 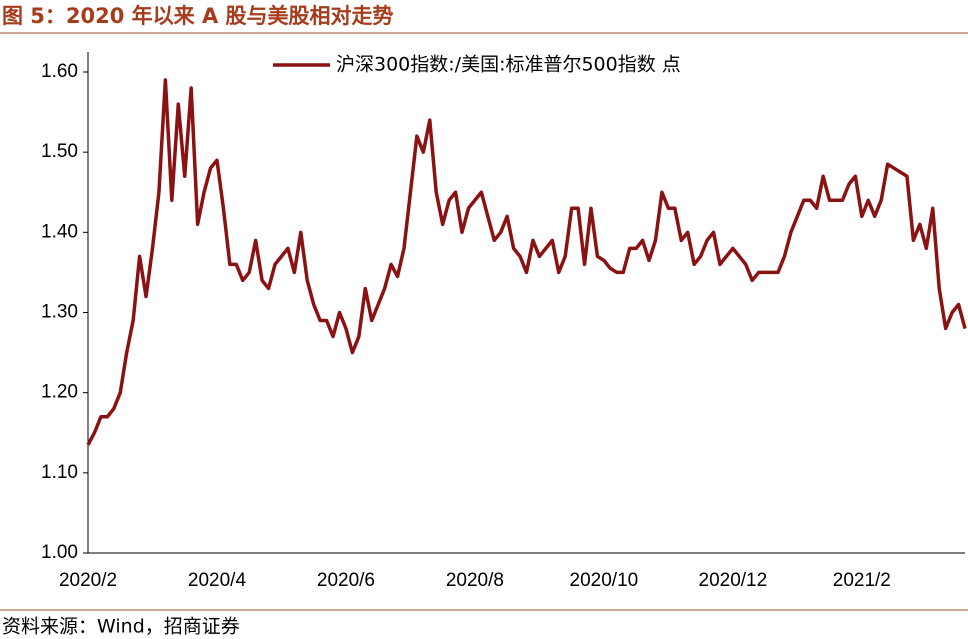 I want to click on y-tick-label: 1.10, so click(x=59, y=472).